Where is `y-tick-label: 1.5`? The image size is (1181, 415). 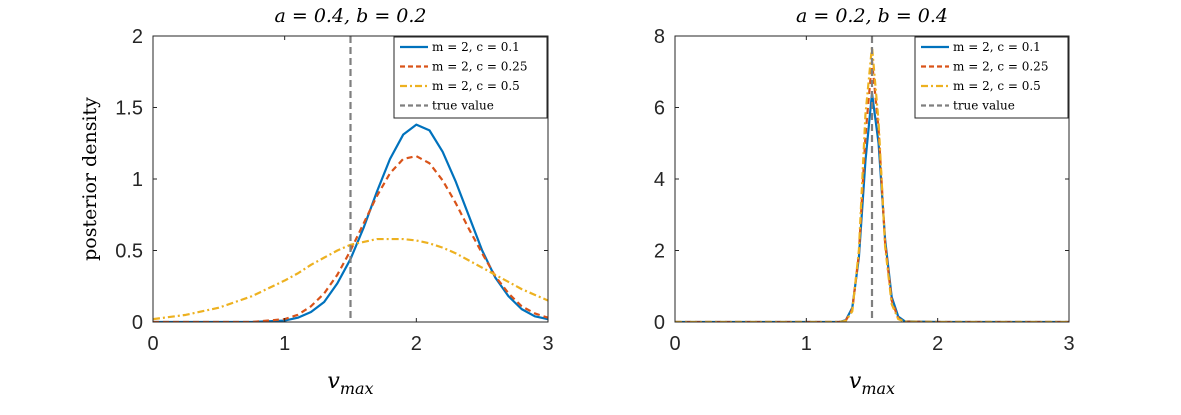
y-tick-label: 1.5 is located at coordinates (129, 109).